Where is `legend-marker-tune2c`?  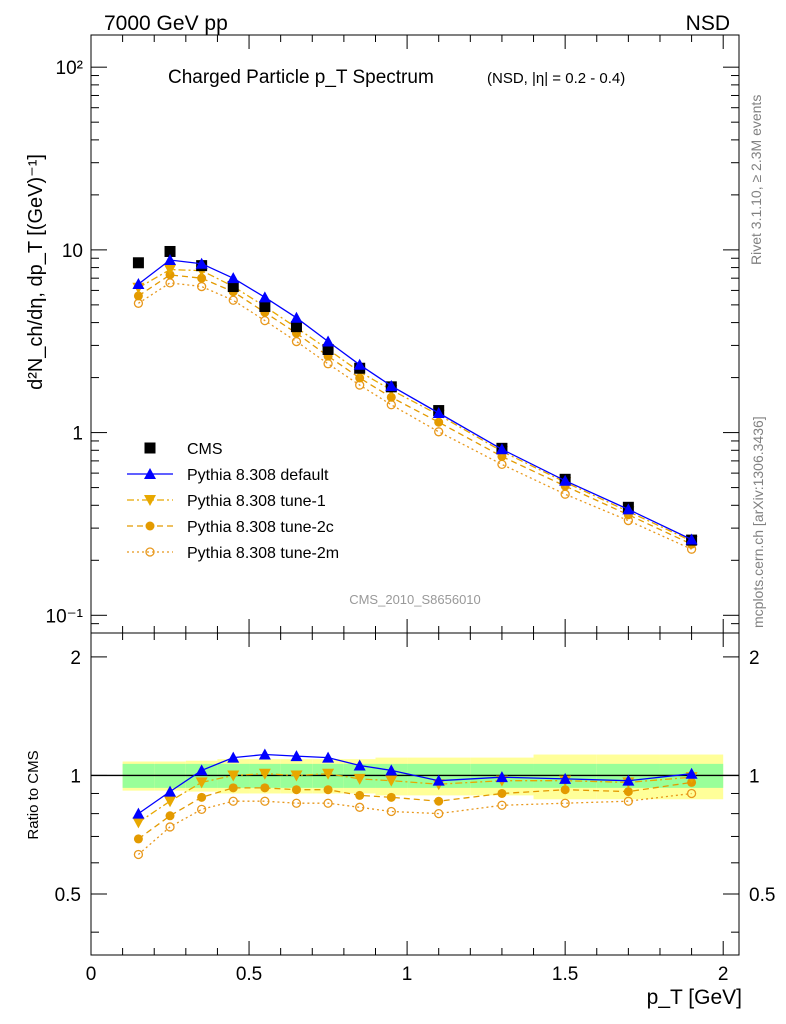 legend-marker-tune2c is located at coordinates (150, 526).